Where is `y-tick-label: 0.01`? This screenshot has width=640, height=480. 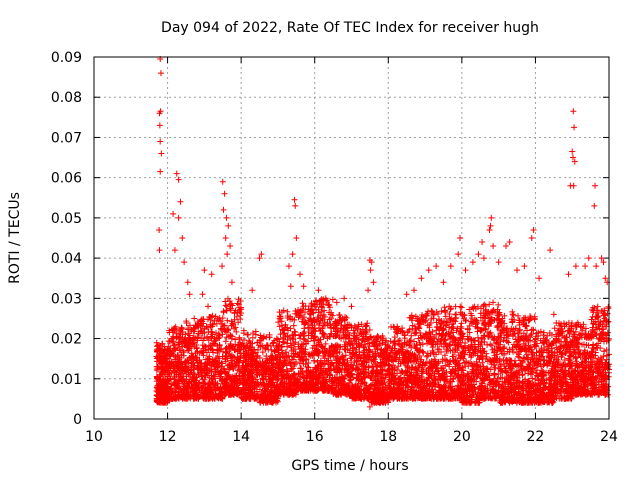
y-tick-label: 0.01 is located at coordinates (66, 380).